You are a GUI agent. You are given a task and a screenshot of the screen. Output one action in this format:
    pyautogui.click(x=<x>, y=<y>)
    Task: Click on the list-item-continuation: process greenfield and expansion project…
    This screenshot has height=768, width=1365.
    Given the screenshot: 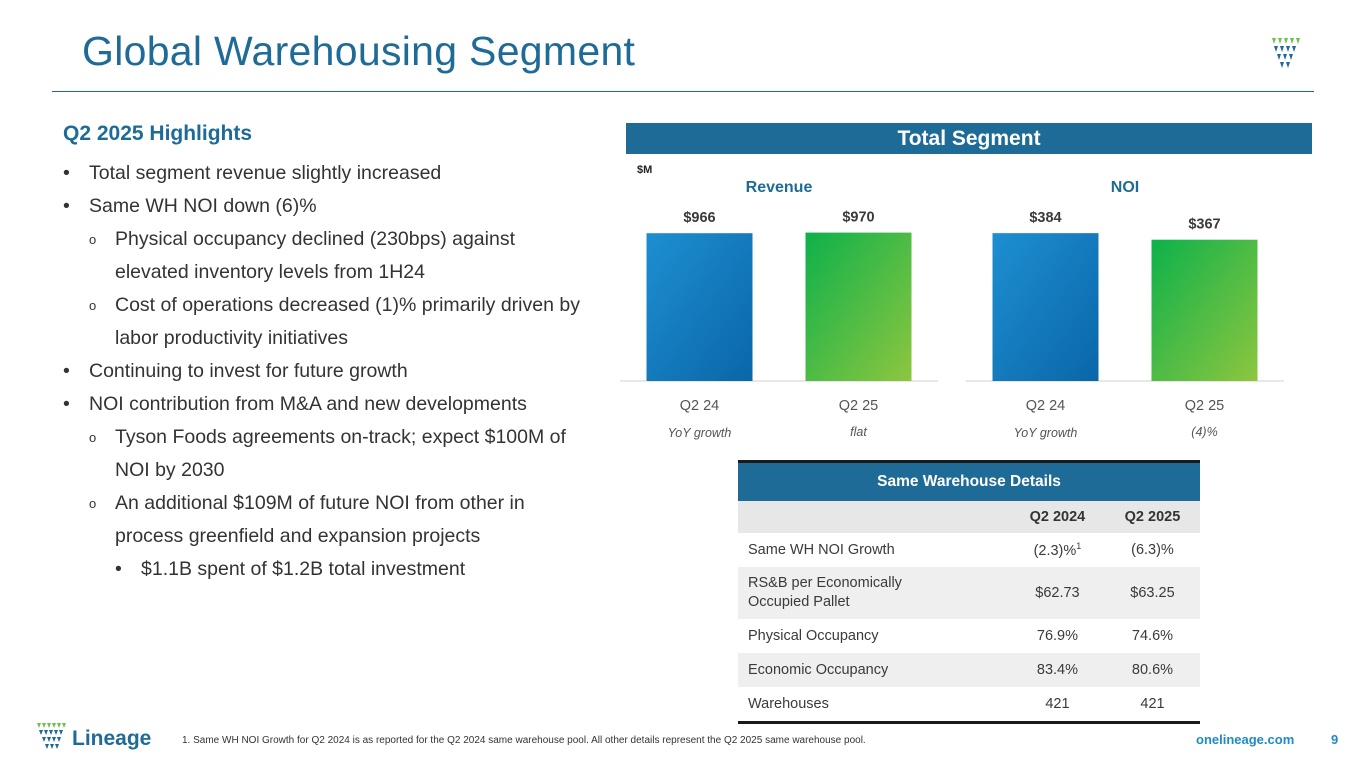 What is the action you would take?
    pyautogui.click(x=298, y=536)
    